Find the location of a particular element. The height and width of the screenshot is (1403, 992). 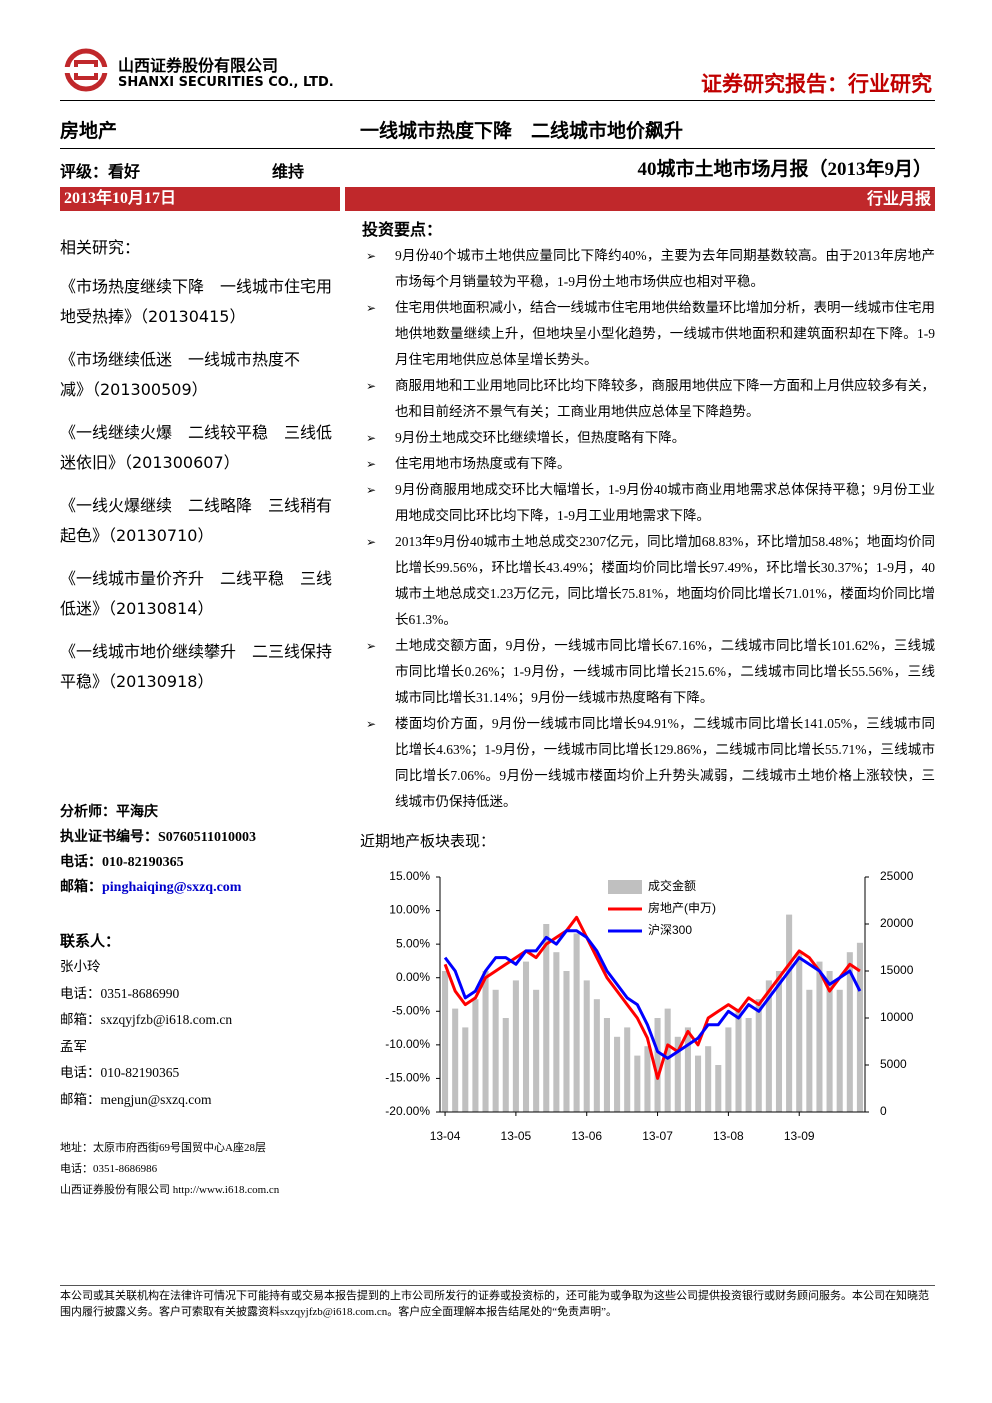

x-tick-label: 13-05 is located at coordinates (516, 1136).